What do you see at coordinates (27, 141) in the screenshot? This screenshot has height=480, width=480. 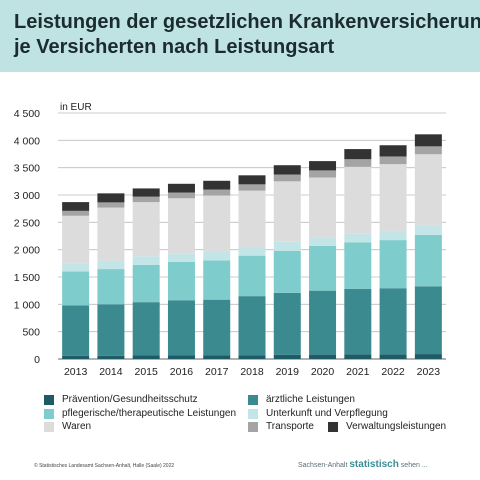 I see `y-tick-label: 4 000` at bounding box center [27, 141].